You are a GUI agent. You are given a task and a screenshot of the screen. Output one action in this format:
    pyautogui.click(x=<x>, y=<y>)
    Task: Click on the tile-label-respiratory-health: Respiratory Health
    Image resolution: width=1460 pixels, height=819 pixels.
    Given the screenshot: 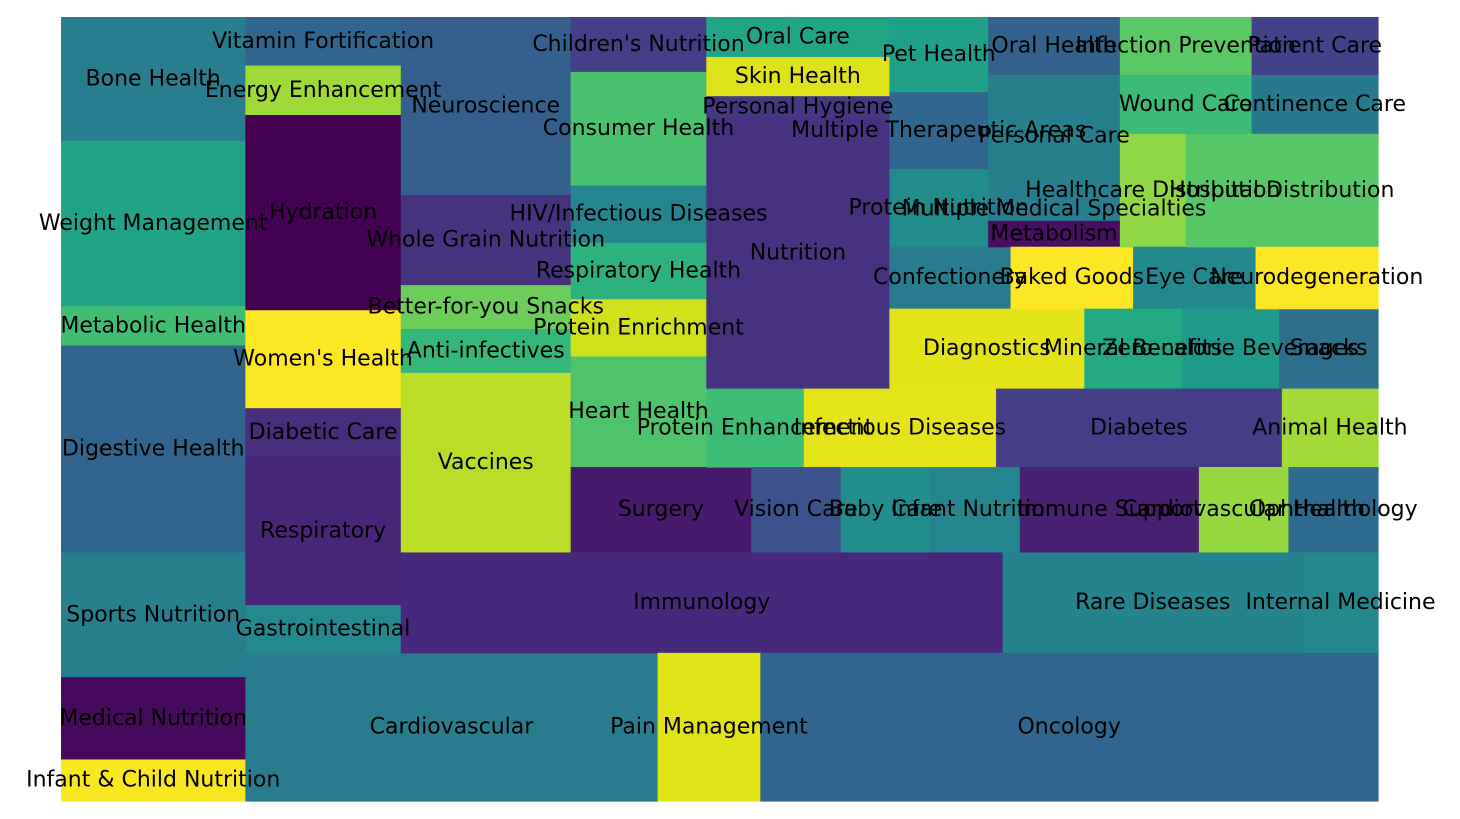 What is the action you would take?
    pyautogui.click(x=638, y=271)
    